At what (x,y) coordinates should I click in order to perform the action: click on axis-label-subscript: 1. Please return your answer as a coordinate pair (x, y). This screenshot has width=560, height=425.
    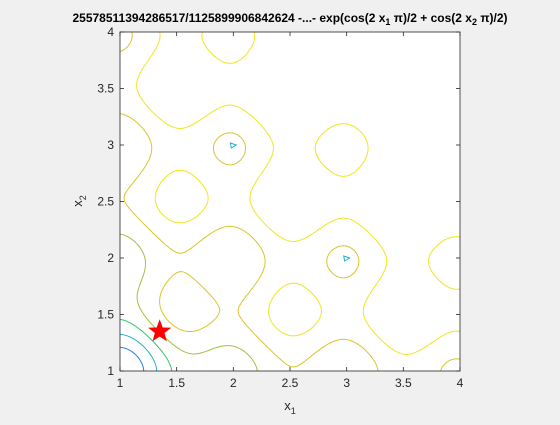
    Looking at the image, I should click on (293, 411).